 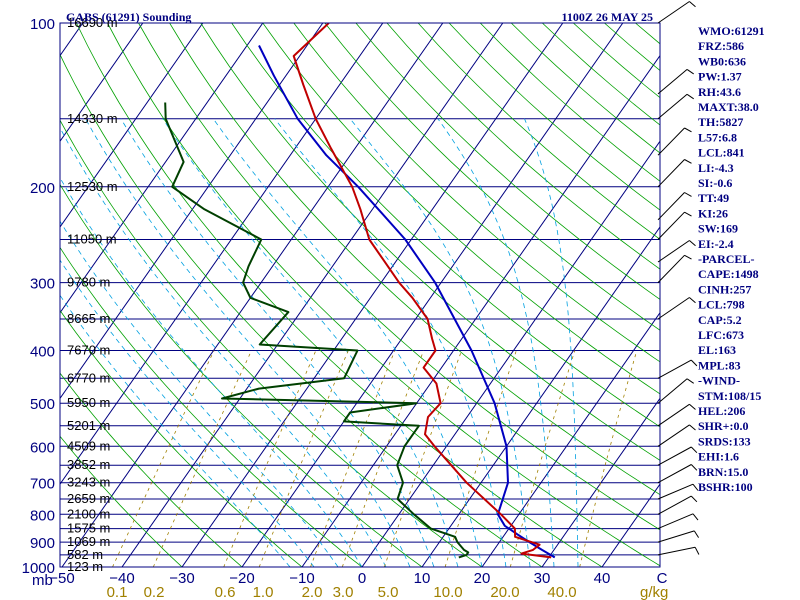 What do you see at coordinates (92, 186) in the screenshot?
I see `height-label: 12530 m` at bounding box center [92, 186].